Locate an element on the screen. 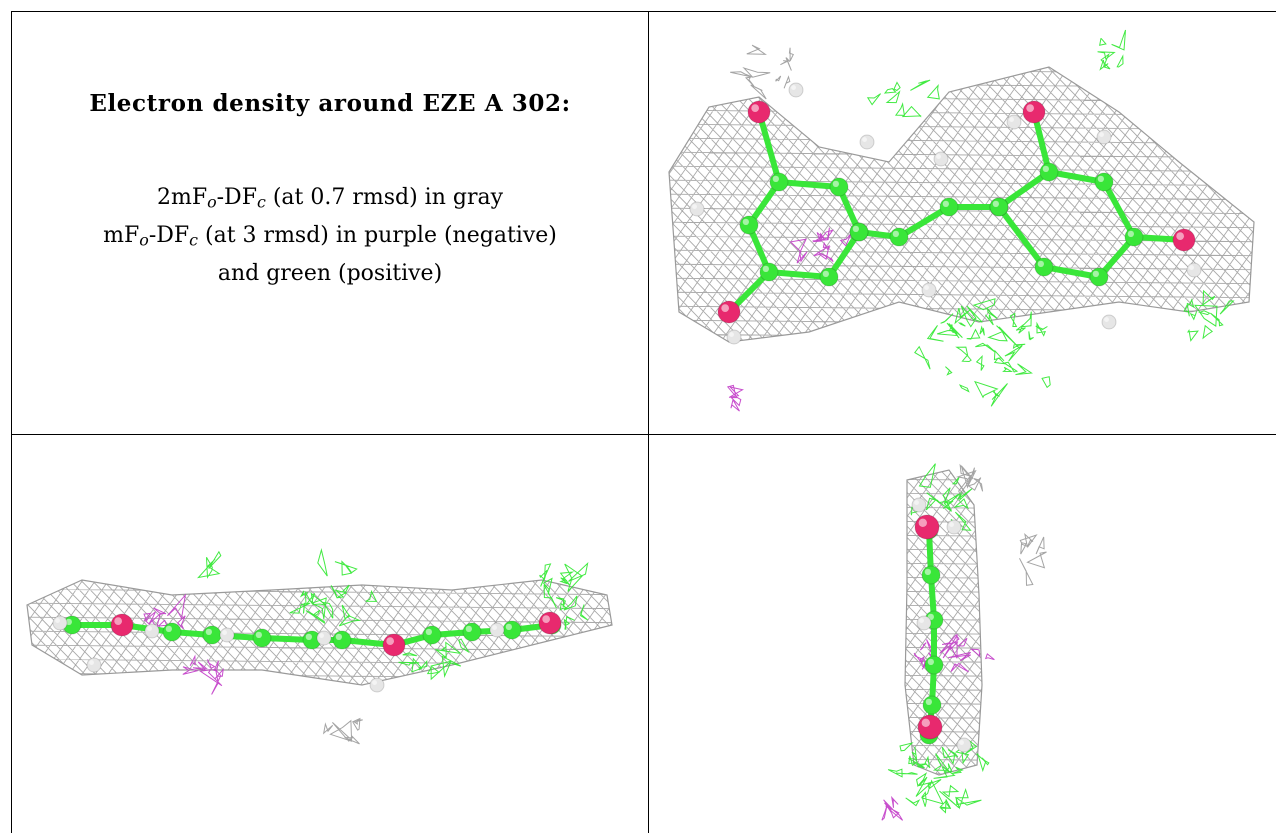 Image resolution: width=1276 pixels, height=833 pixels. legend-line-green: and green (positive) is located at coordinates (330, 273).